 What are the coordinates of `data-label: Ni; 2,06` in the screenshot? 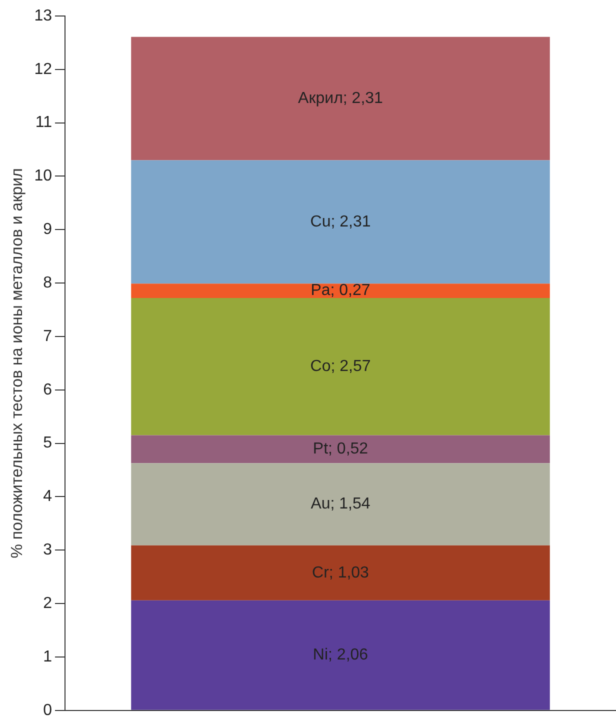 It's located at (340, 655).